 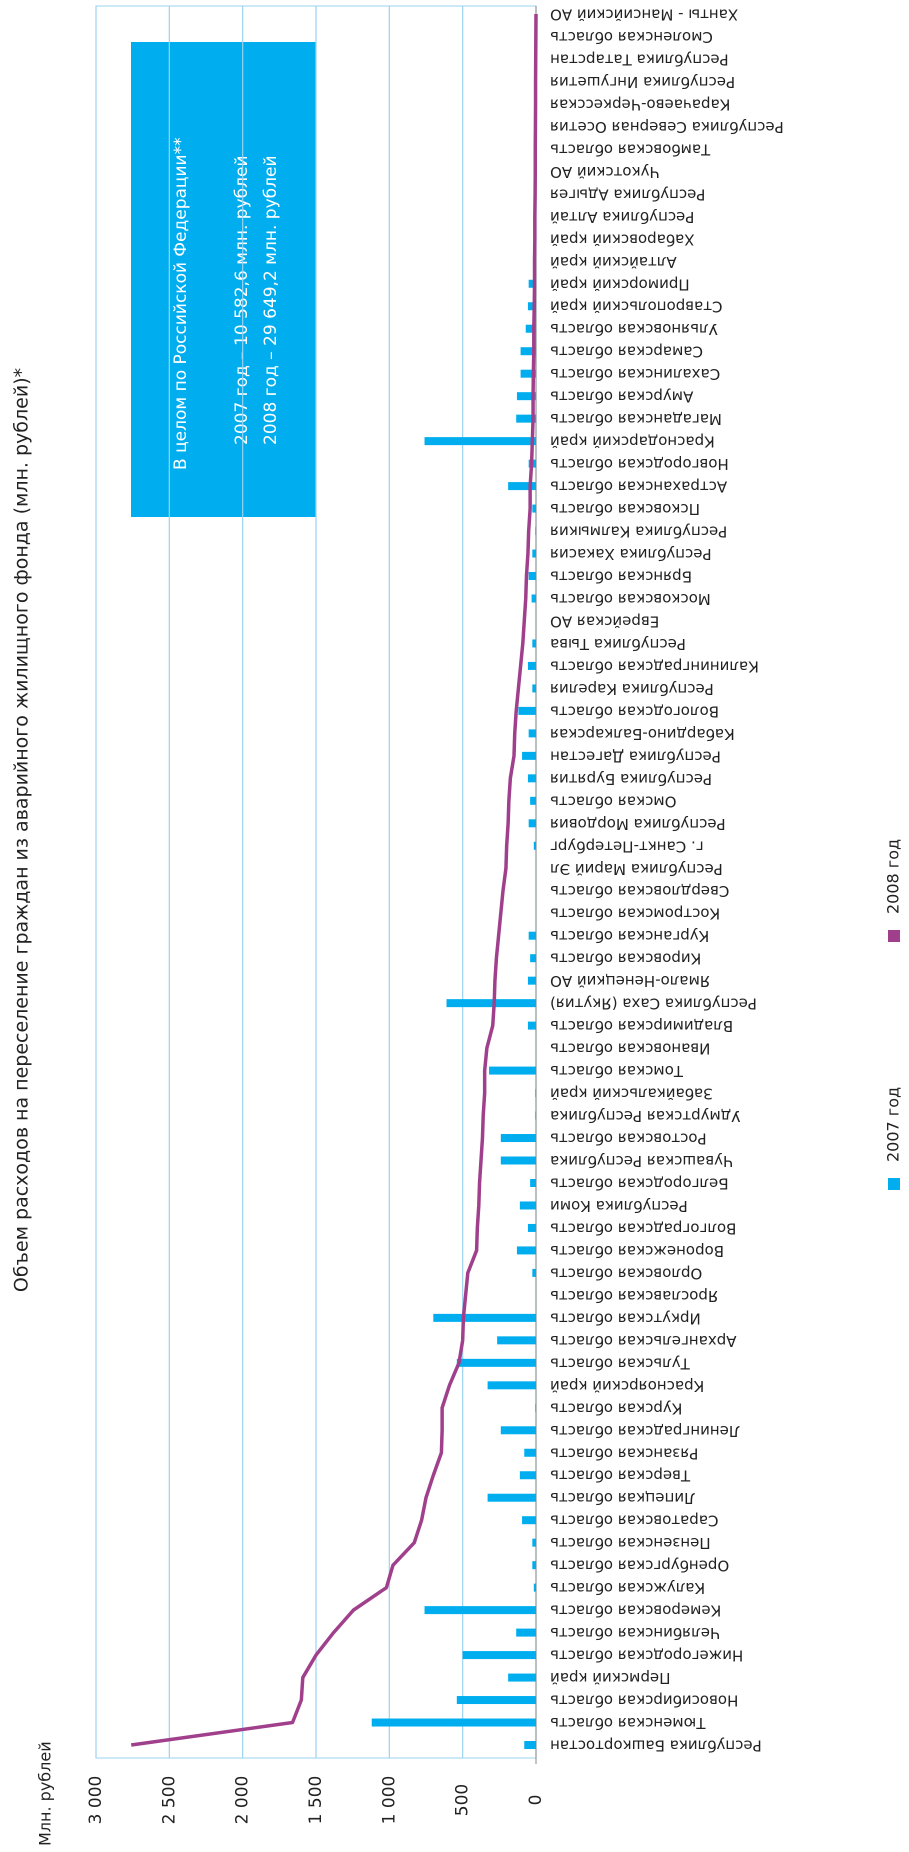 What do you see at coordinates (45, 1793) in the screenshot?
I see `y-axis-label: Млн. рублей` at bounding box center [45, 1793].